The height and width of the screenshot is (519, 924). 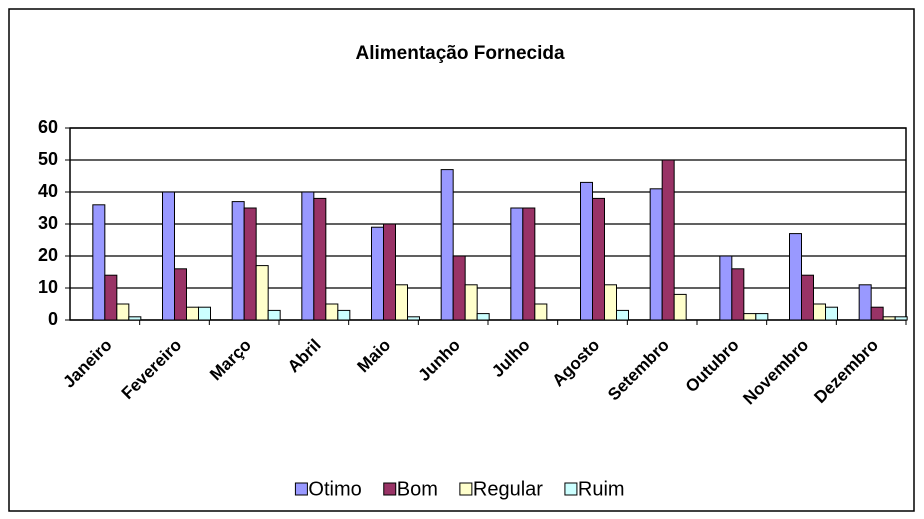 I want to click on legend: Otimo Bom Regular Ruim, so click(x=459, y=489).